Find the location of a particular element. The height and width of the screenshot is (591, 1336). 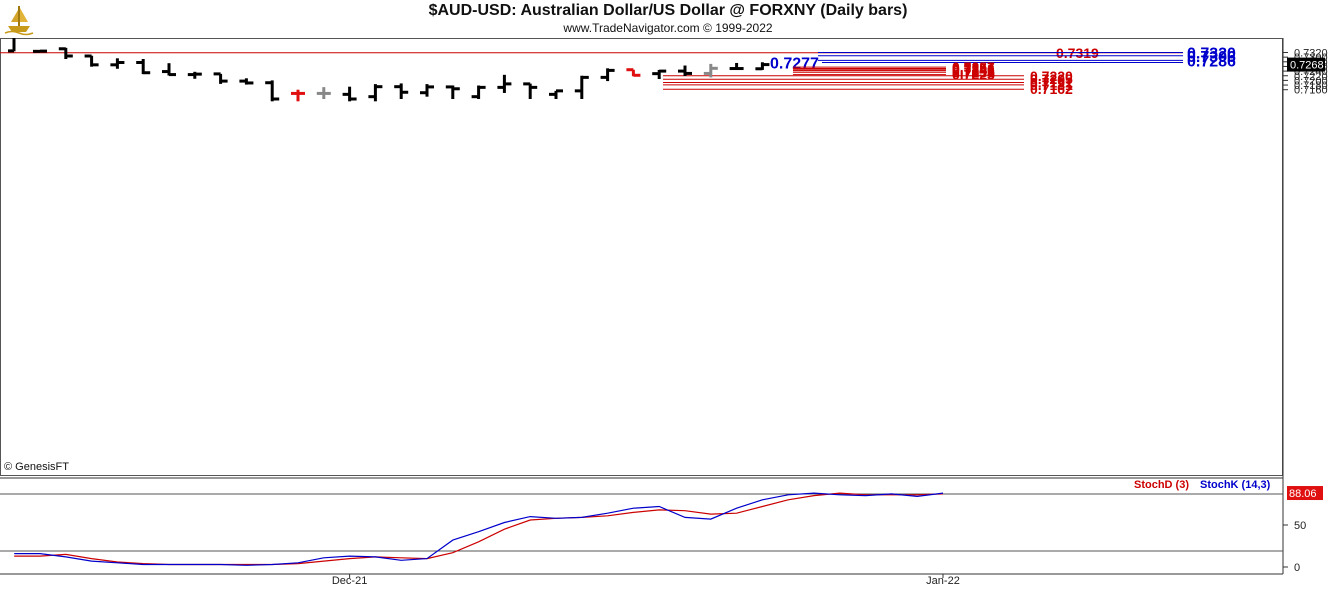

last-price-box is located at coordinates (1306, 64).